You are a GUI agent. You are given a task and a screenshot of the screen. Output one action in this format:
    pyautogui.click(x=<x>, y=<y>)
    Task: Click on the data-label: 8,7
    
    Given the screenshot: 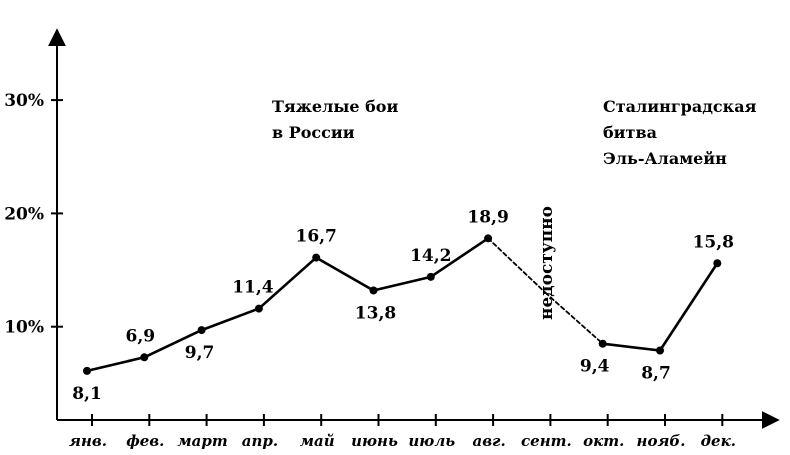 What is the action you would take?
    pyautogui.click(x=656, y=373)
    